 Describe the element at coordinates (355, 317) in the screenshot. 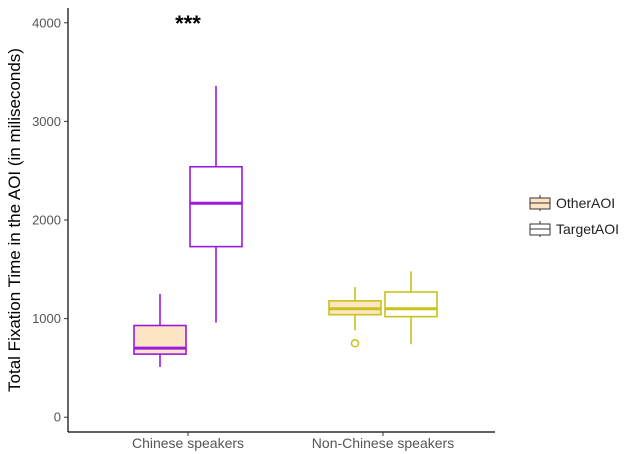

I see `box-otheraoi-non-chinese` at that location.